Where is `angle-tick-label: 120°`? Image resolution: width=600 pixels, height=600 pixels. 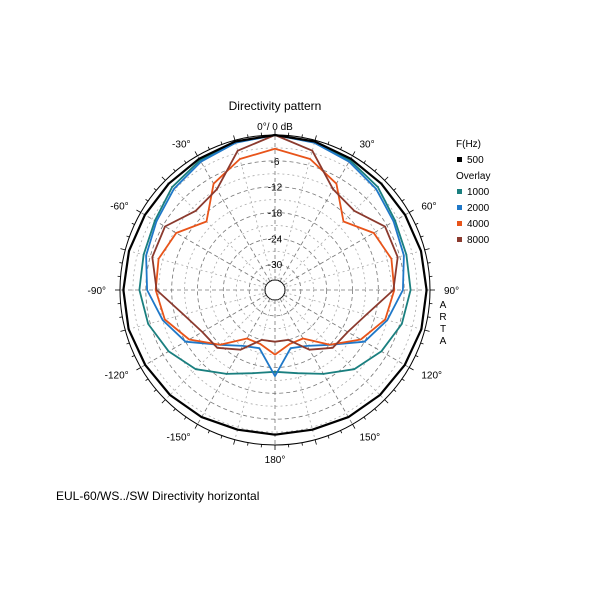 angle-tick-label: 120° is located at coordinates (431, 376).